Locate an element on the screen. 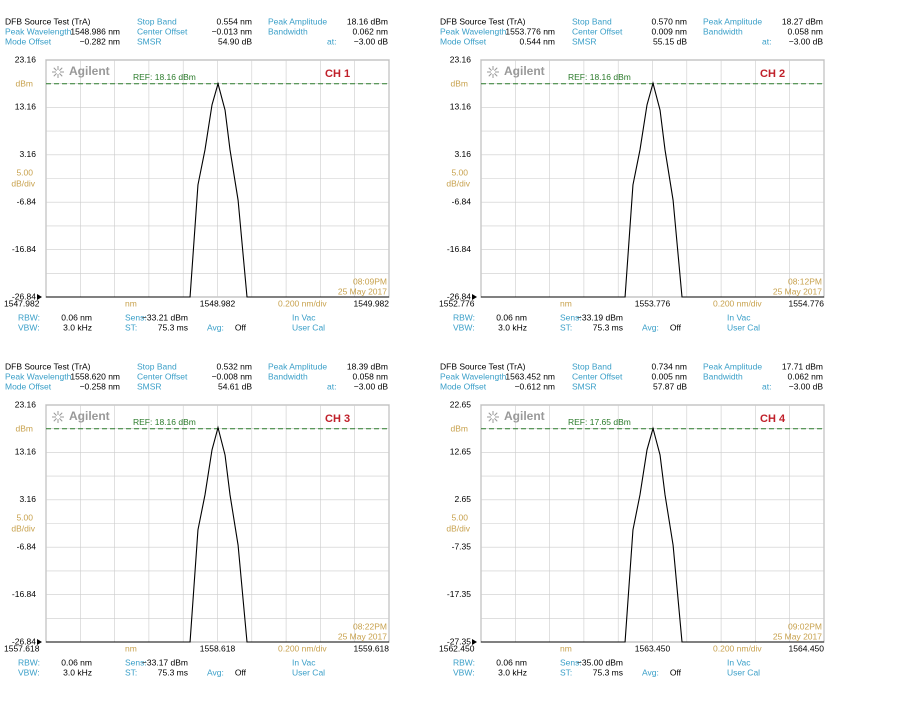 The image size is (900, 706). footer-value: 3.0 kHz is located at coordinates (77, 672).